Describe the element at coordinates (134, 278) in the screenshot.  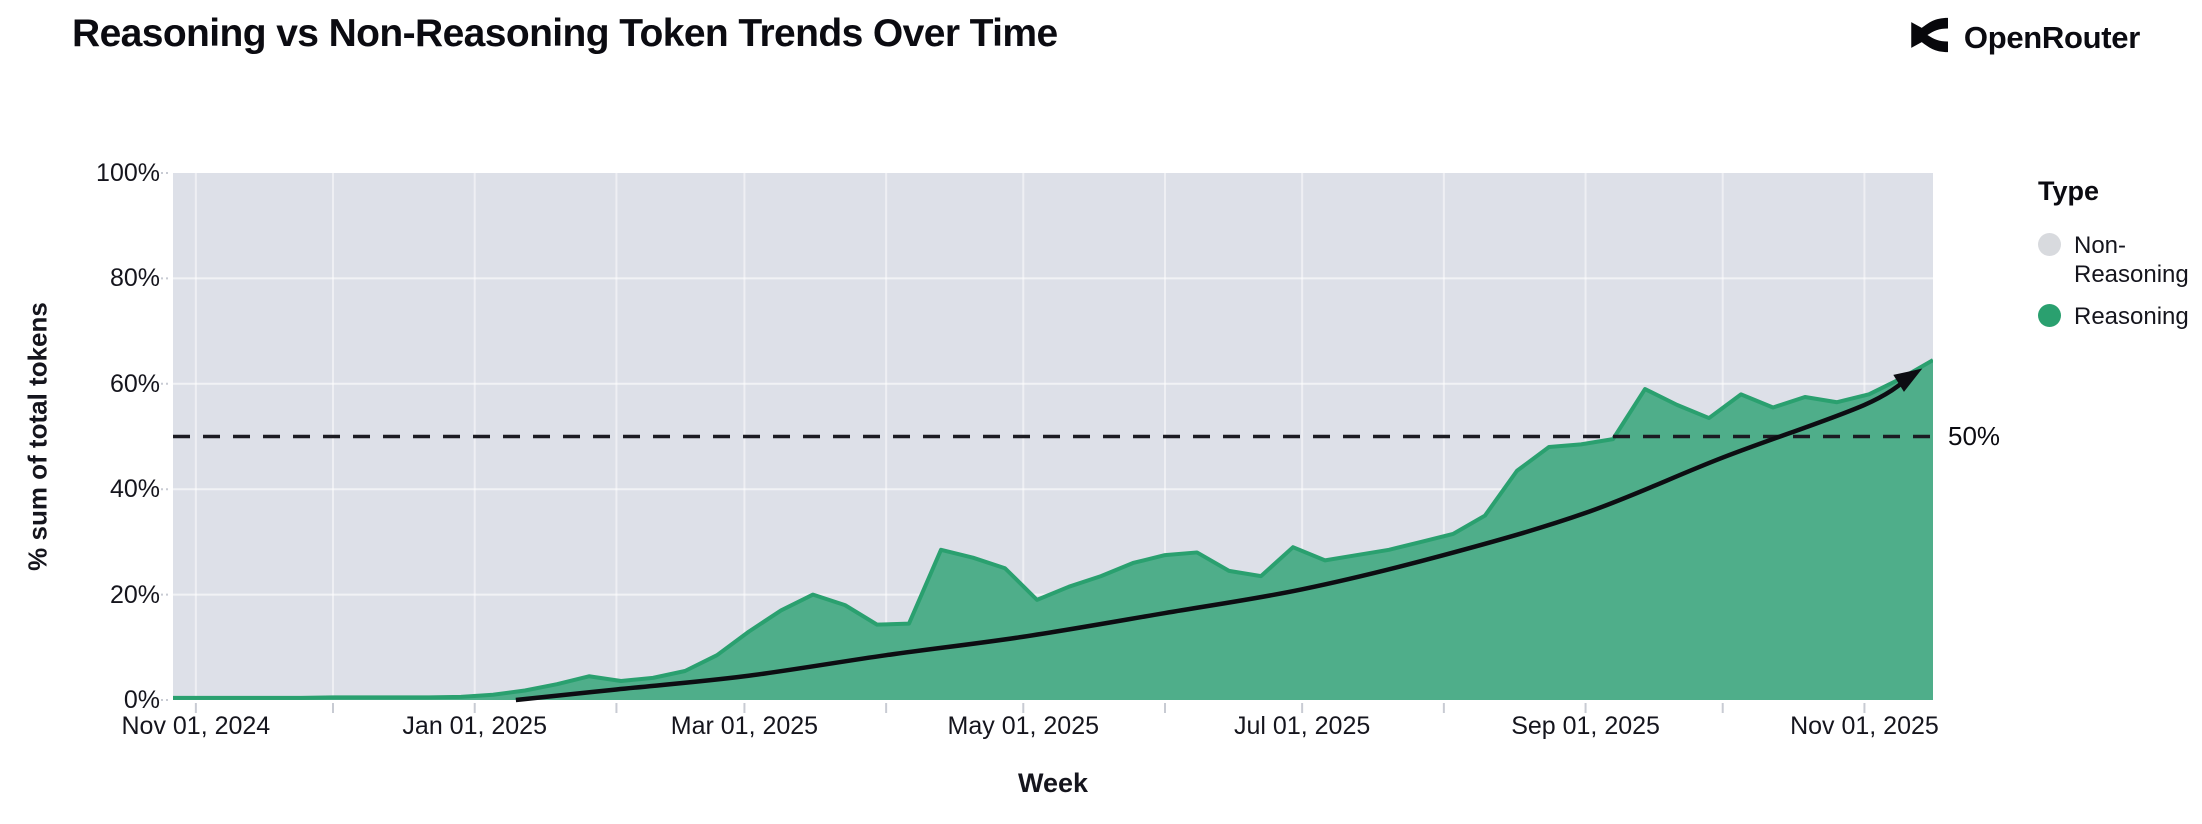
I see `y-tick-label: 80%` at that location.